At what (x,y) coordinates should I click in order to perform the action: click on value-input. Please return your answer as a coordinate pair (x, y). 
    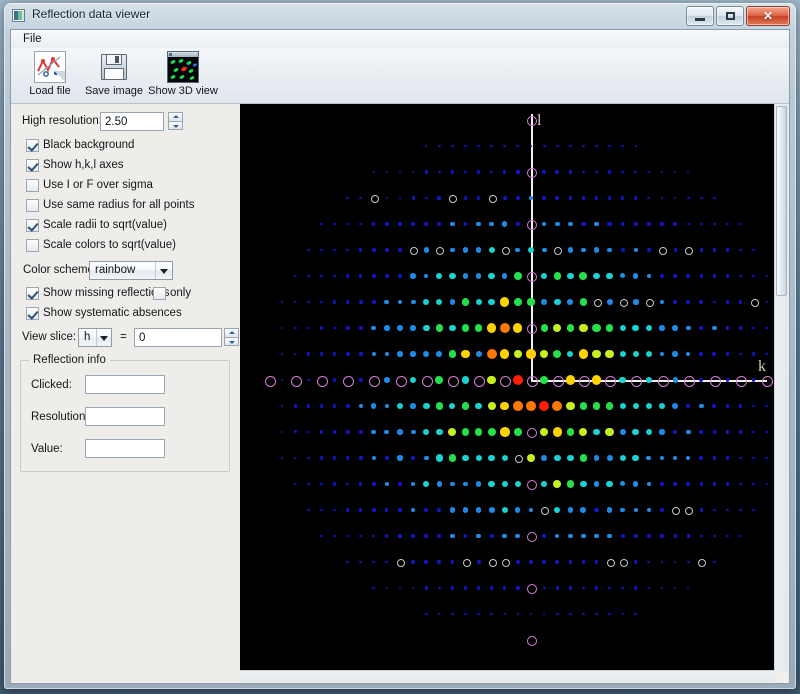
    Looking at the image, I should click on (125, 448).